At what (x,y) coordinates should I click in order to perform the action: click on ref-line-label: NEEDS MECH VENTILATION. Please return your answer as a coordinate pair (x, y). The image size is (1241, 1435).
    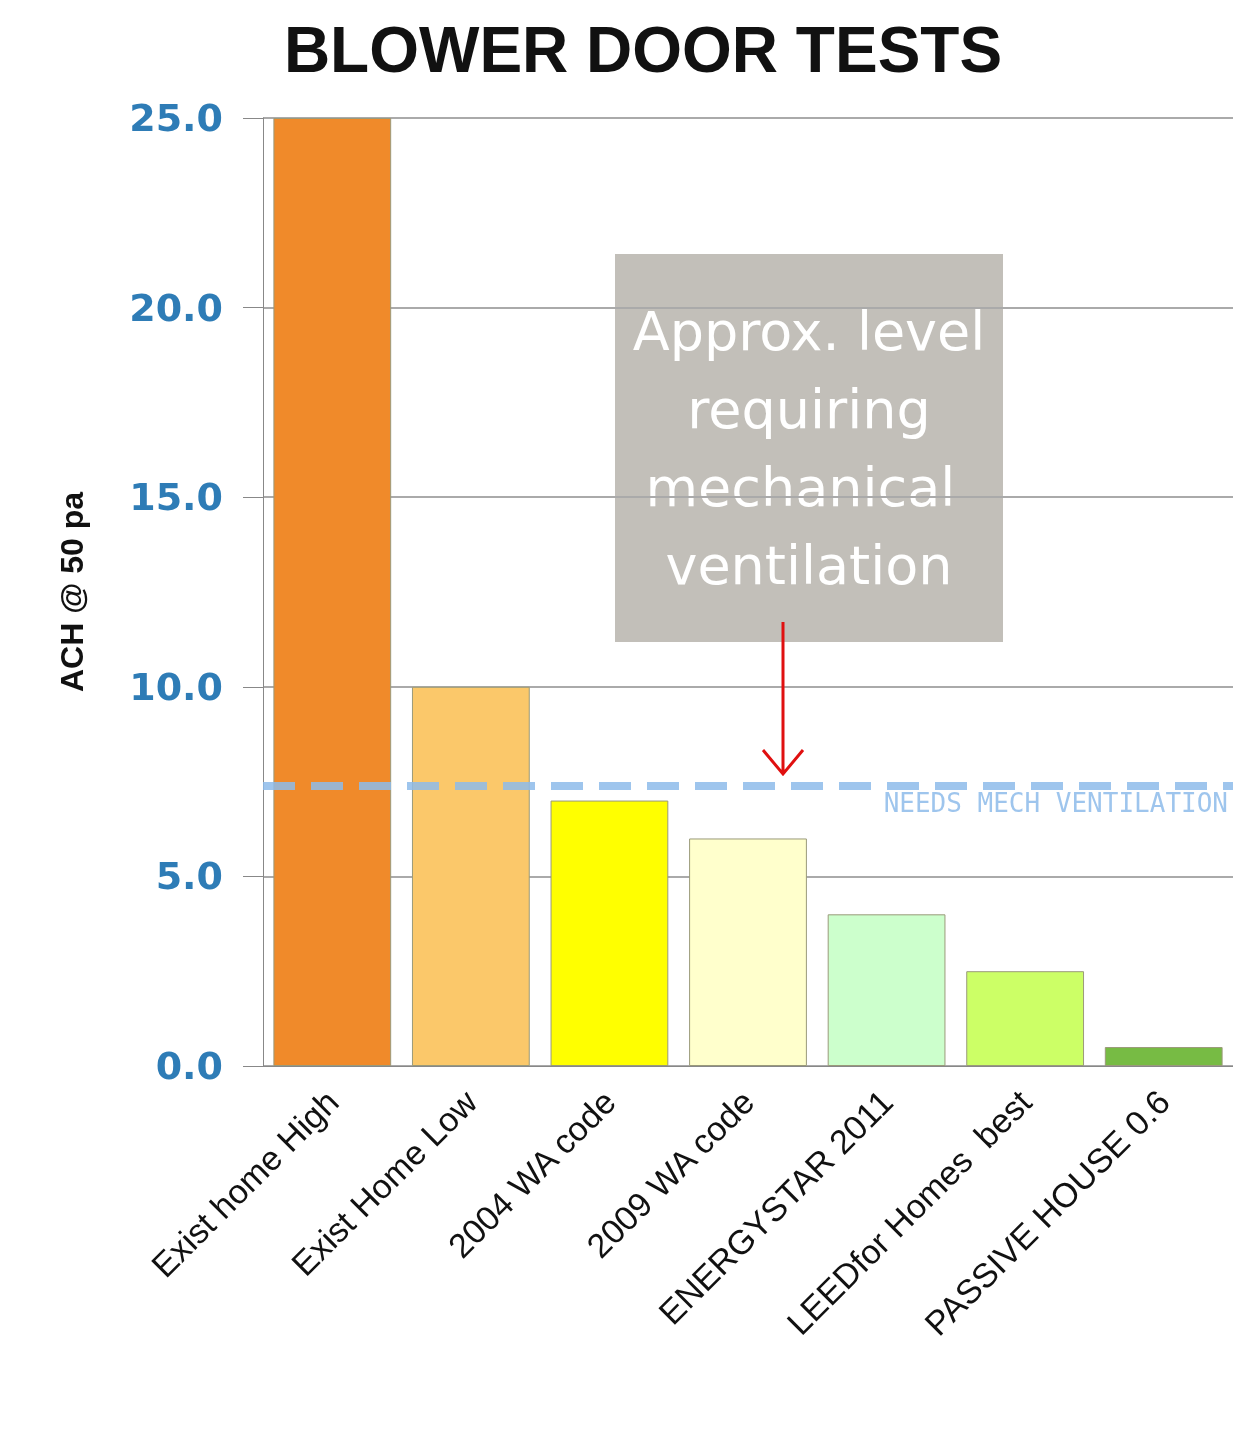
    Looking at the image, I should click on (1055, 803).